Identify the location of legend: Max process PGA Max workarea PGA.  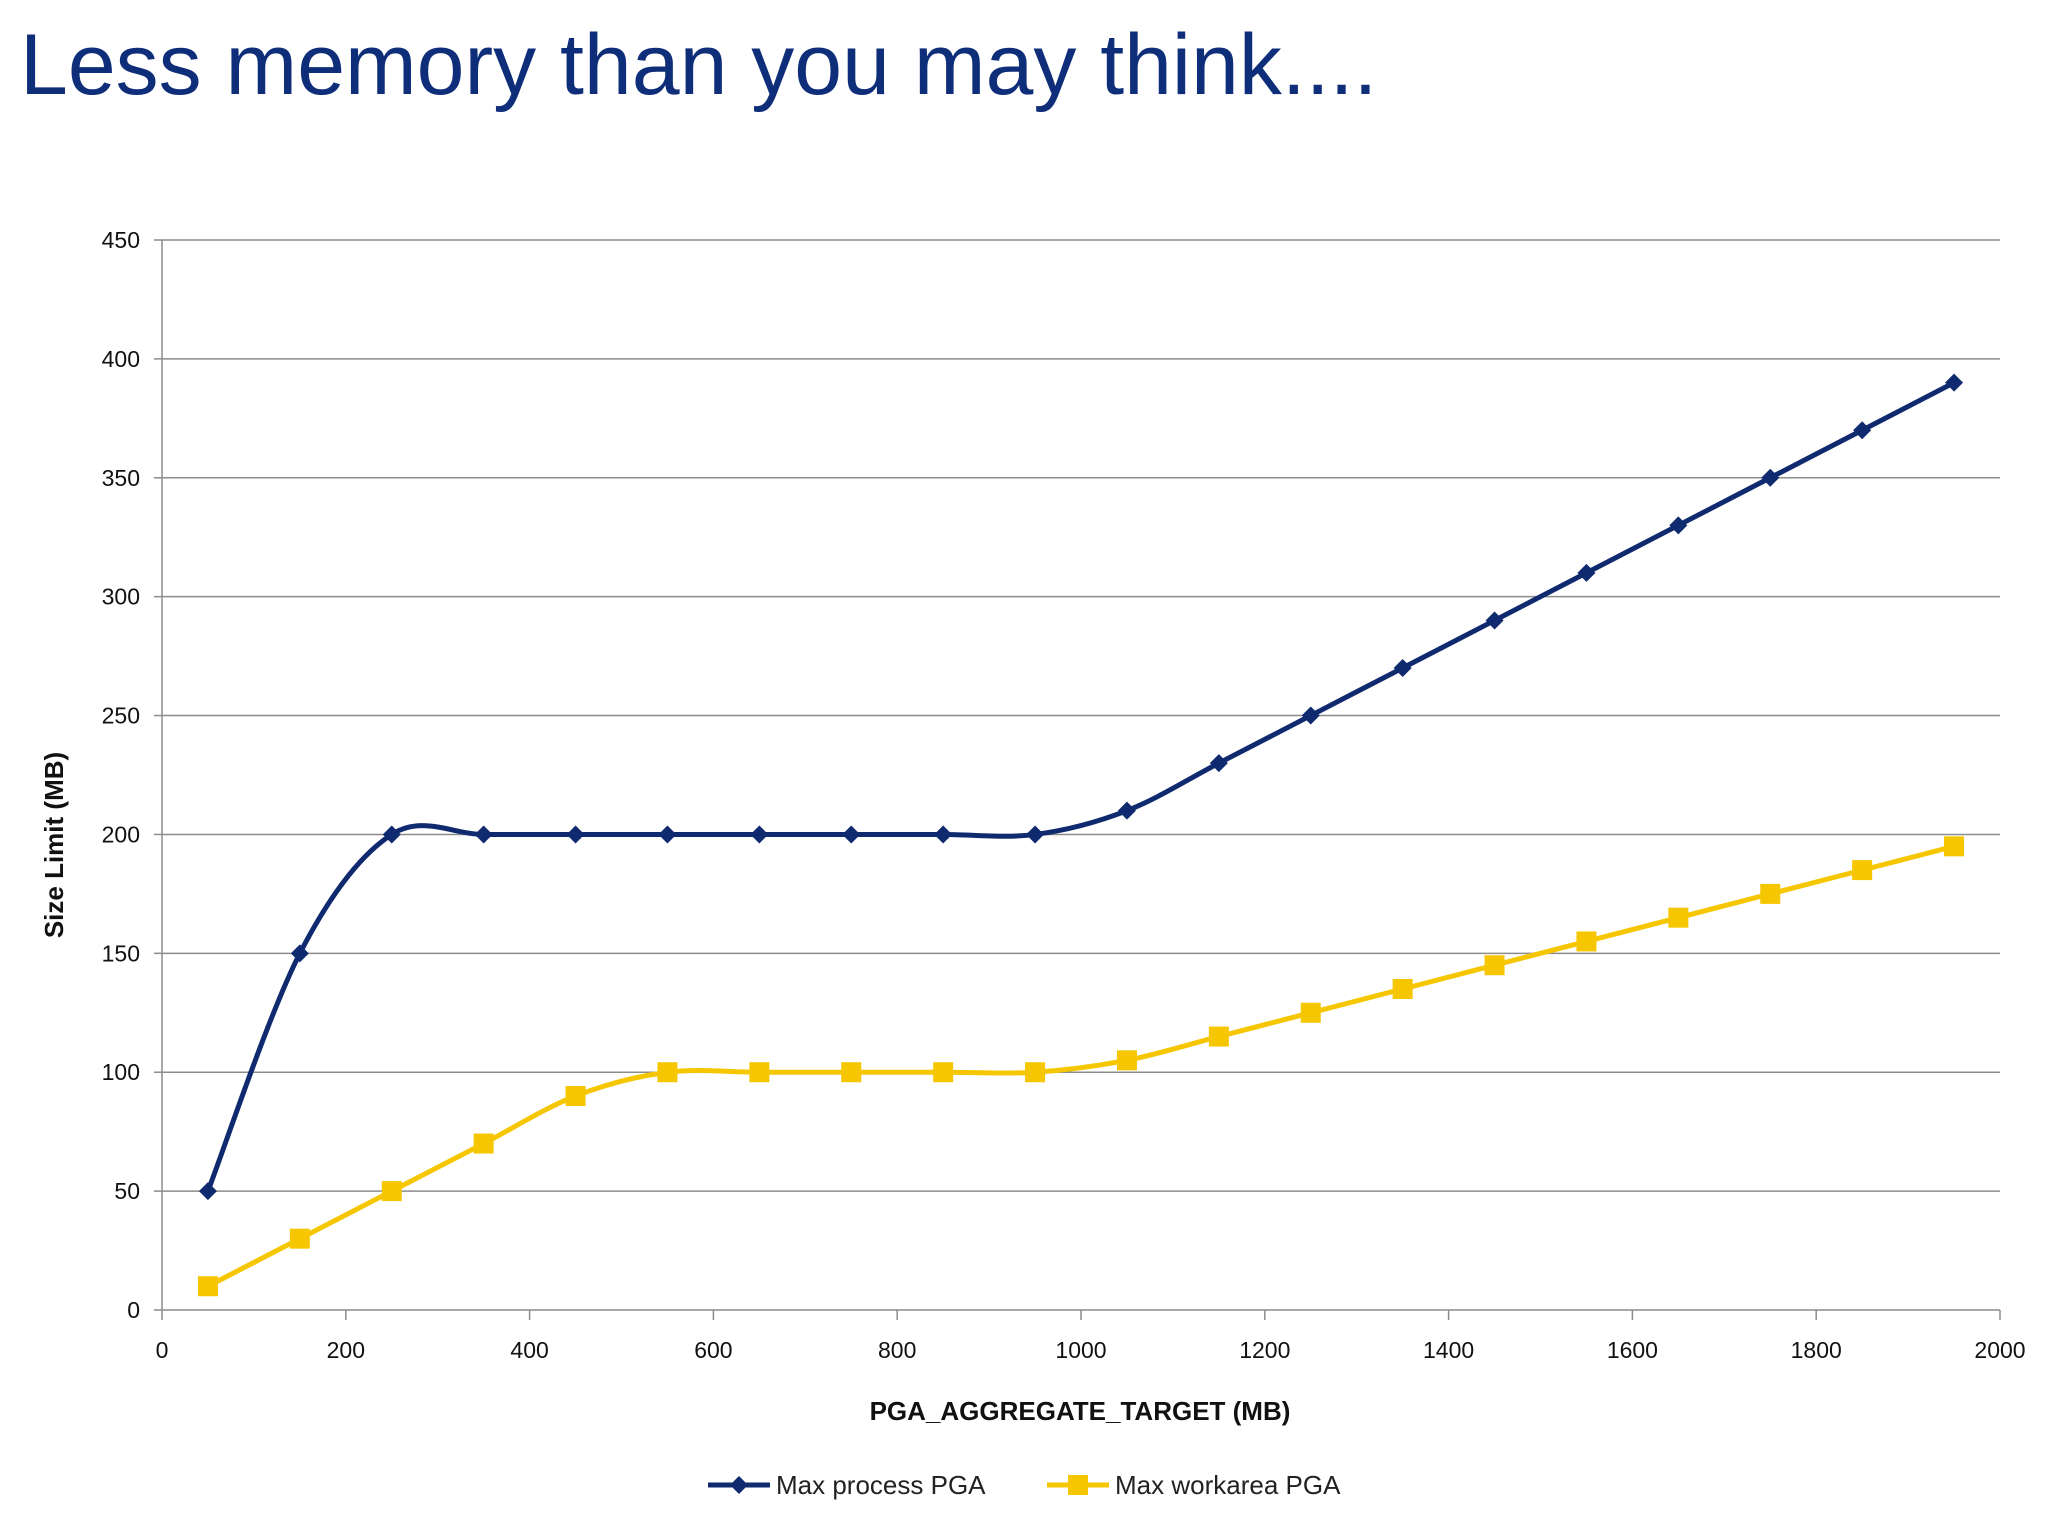
(1024, 1485).